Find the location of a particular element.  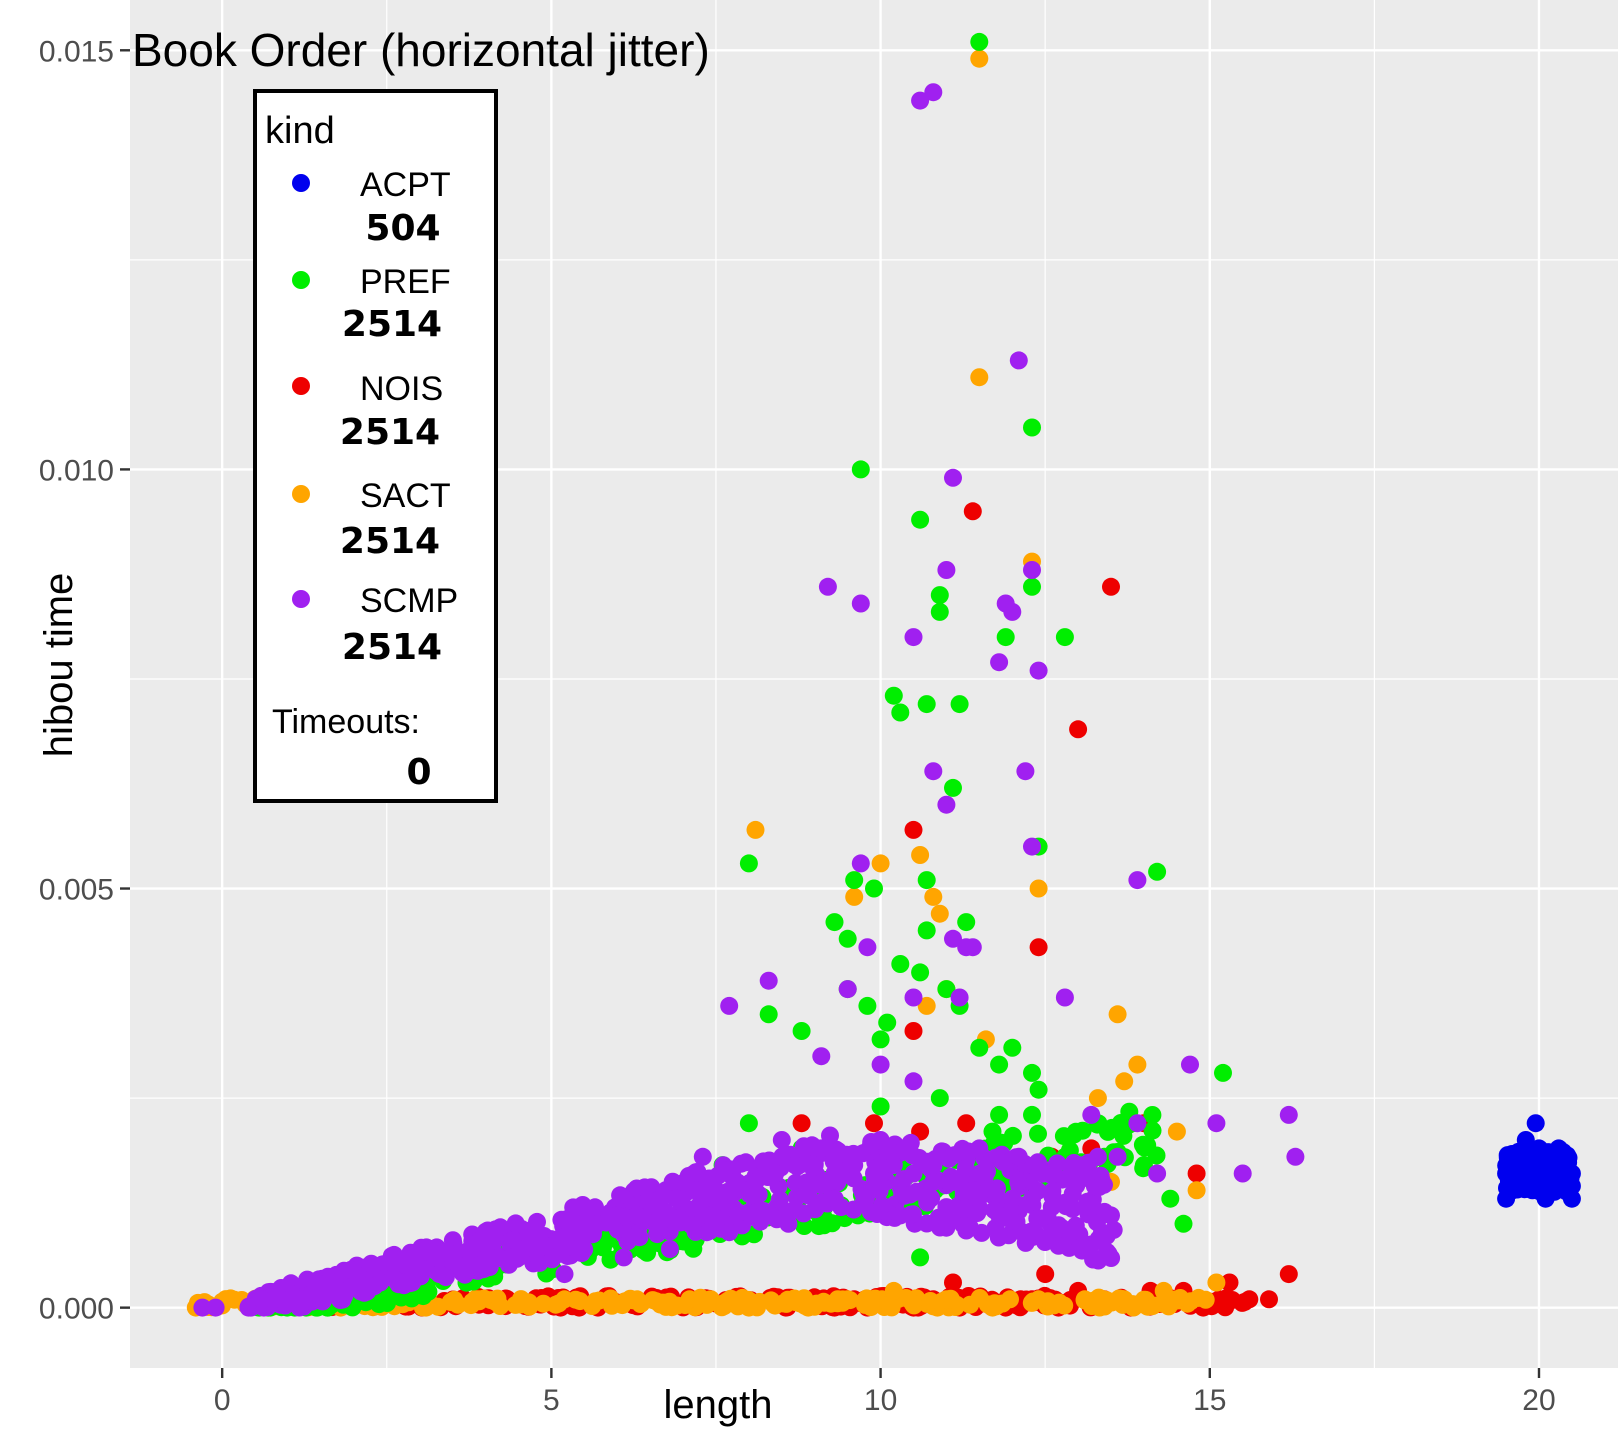

x-axis-title: length is located at coordinates (718, 1405).